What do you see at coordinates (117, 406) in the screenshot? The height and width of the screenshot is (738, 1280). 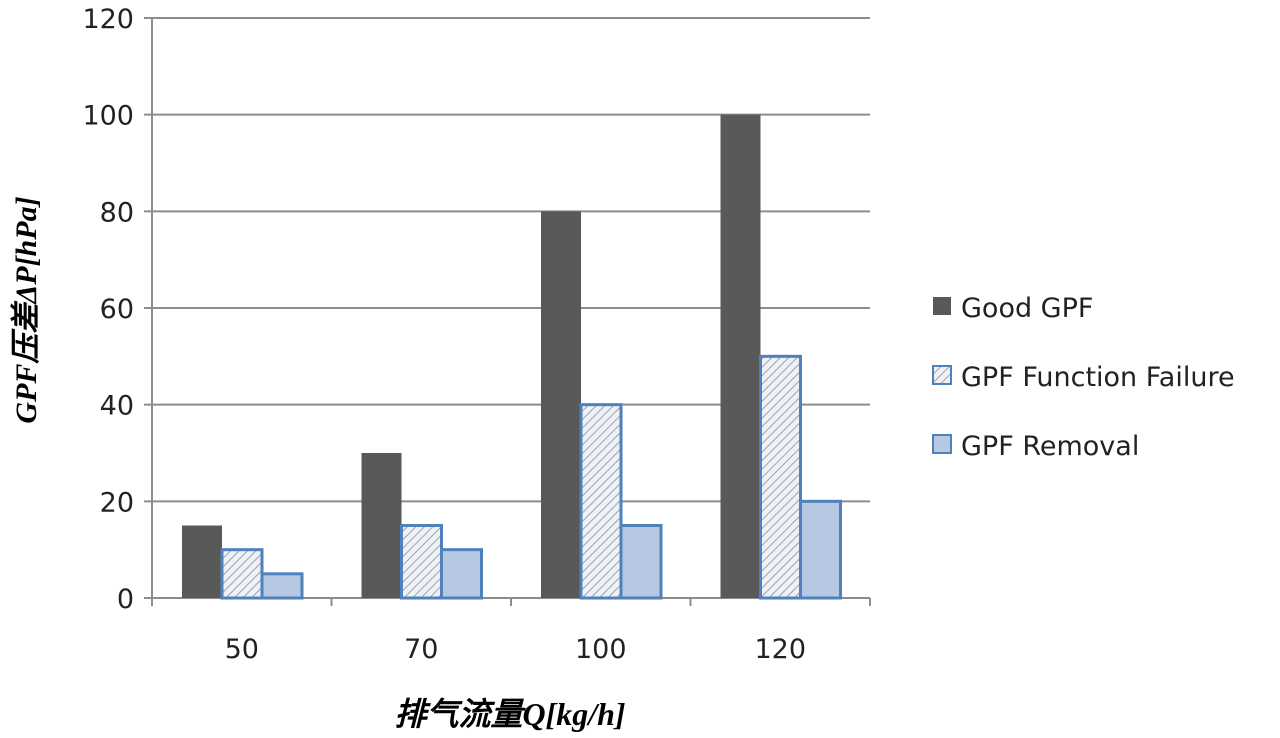 I see `y-tick-label: 40` at bounding box center [117, 406].